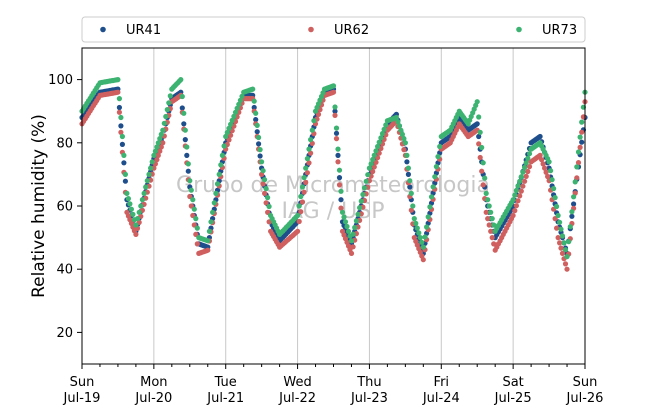  I want to click on y-axis: 20 40 60 80 100, so click(65, 207).